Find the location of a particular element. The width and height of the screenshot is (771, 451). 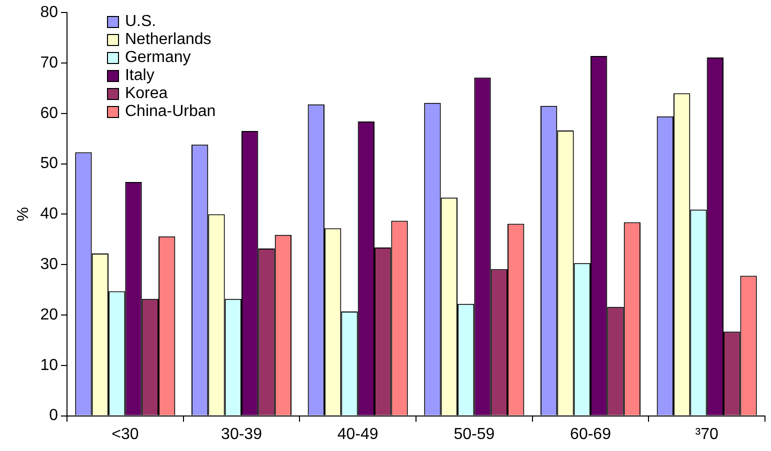

x-tick-label: 50-59 is located at coordinates (474, 434).